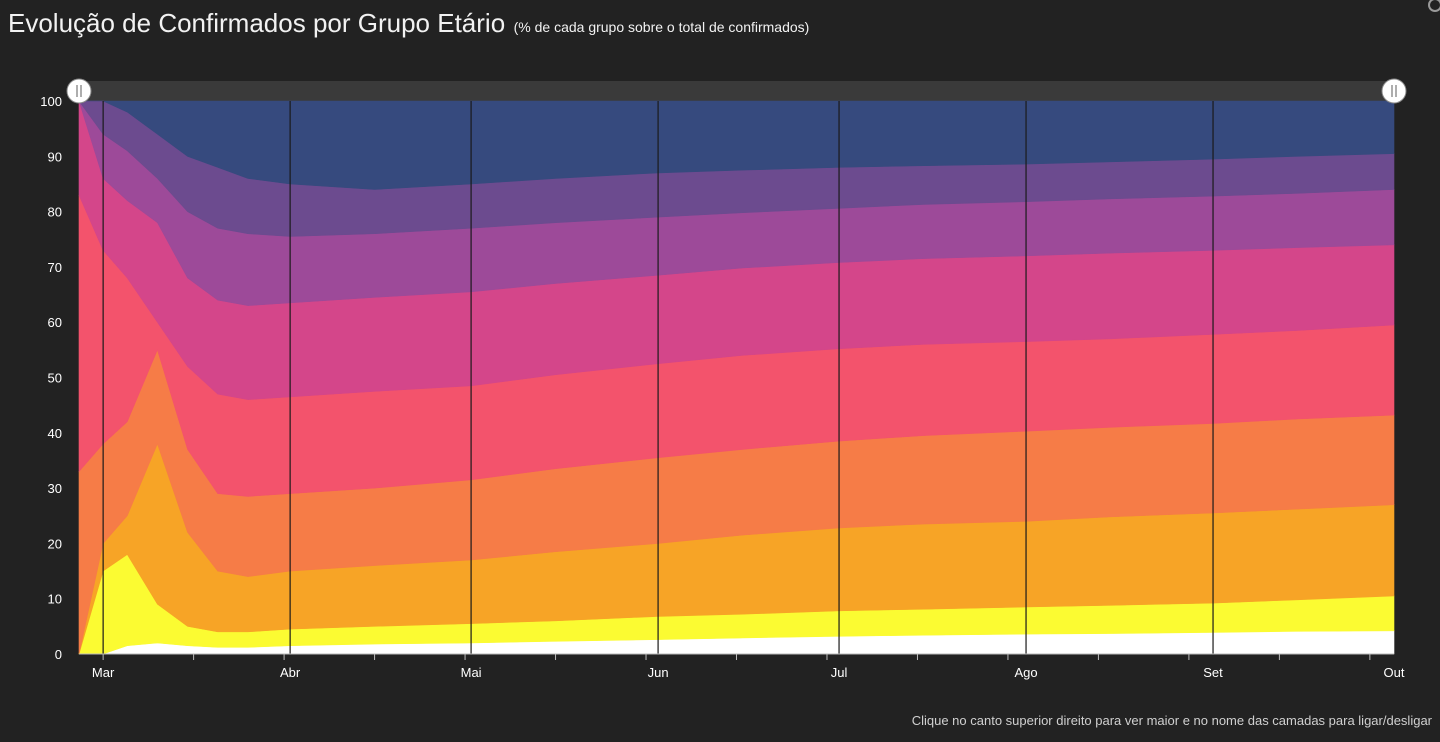  I want to click on x-tick-label-jul: Jul, so click(839, 672).